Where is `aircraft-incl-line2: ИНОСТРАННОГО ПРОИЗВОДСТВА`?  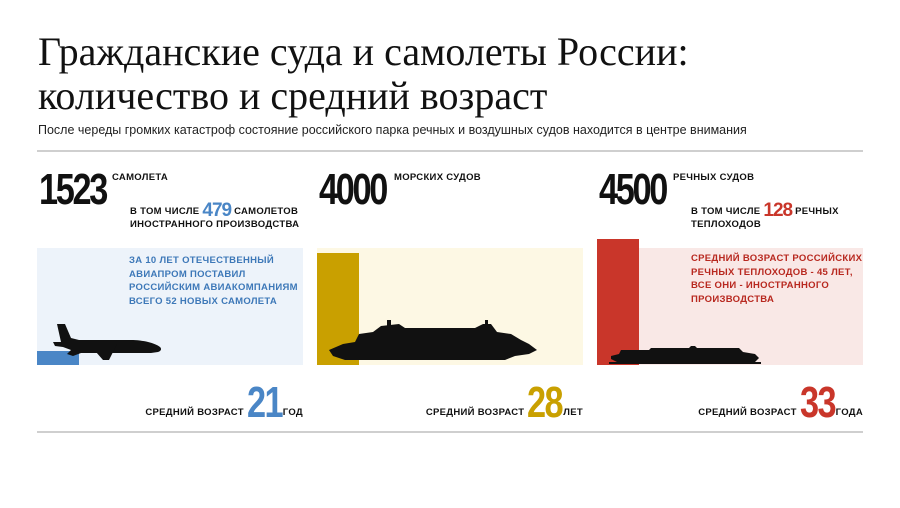 aircraft-incl-line2: ИНОСТРАННОГО ПРОИЗВОДСТВА is located at coordinates (215, 224).